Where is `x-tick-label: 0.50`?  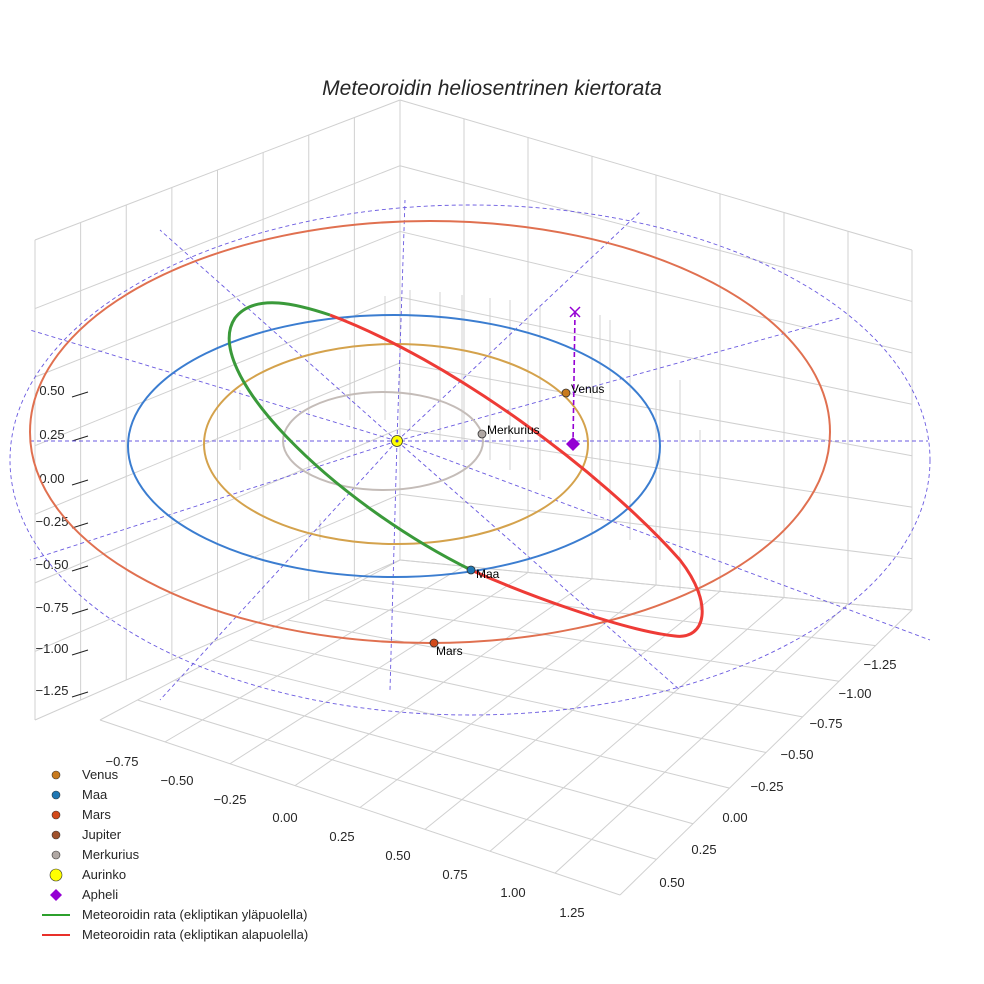 x-tick-label: 0.50 is located at coordinates (397, 855).